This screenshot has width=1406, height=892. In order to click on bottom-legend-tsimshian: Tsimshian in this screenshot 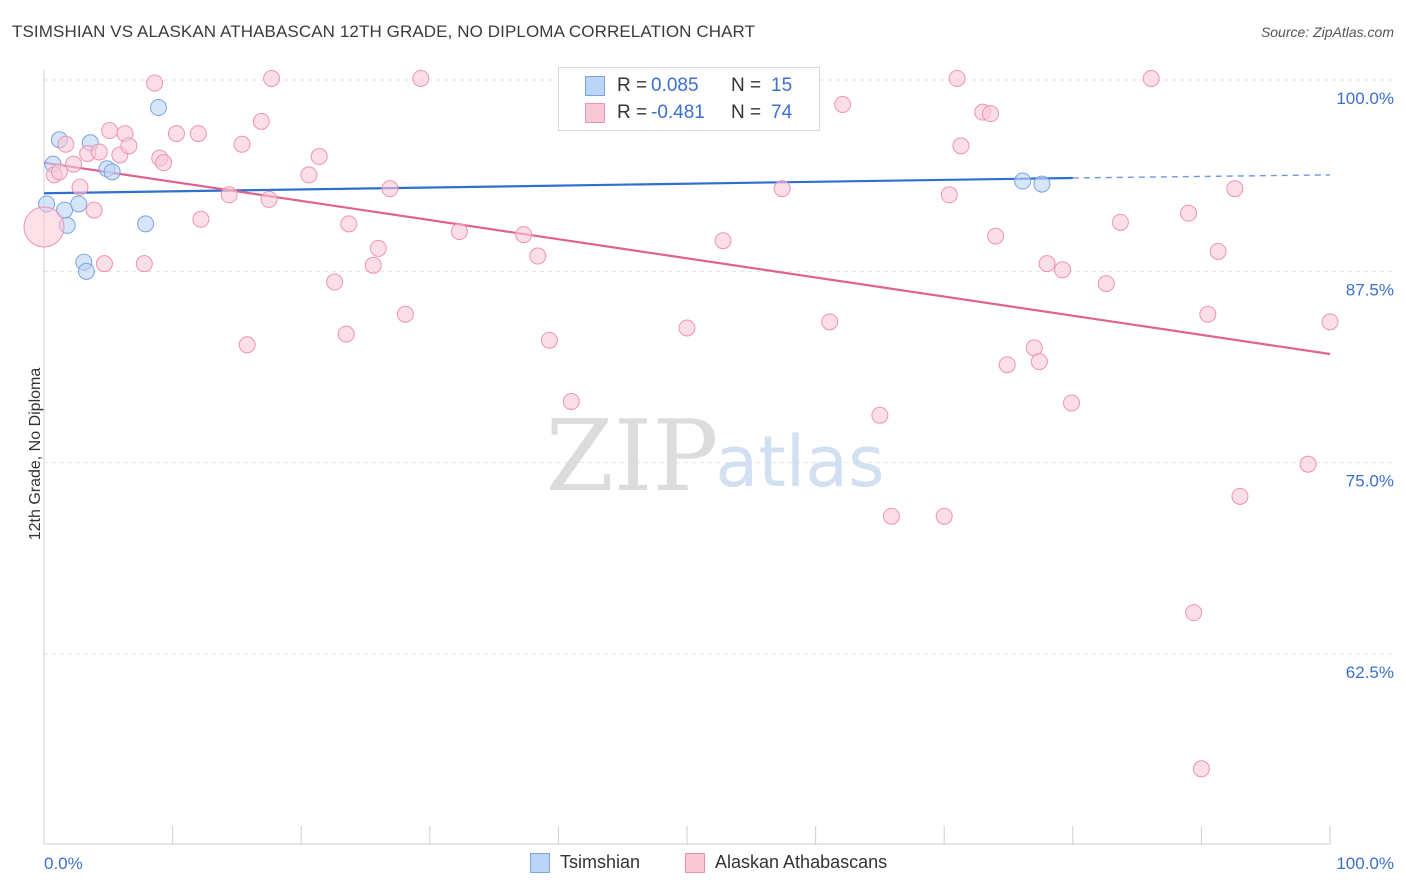, I will do `click(585, 862)`.